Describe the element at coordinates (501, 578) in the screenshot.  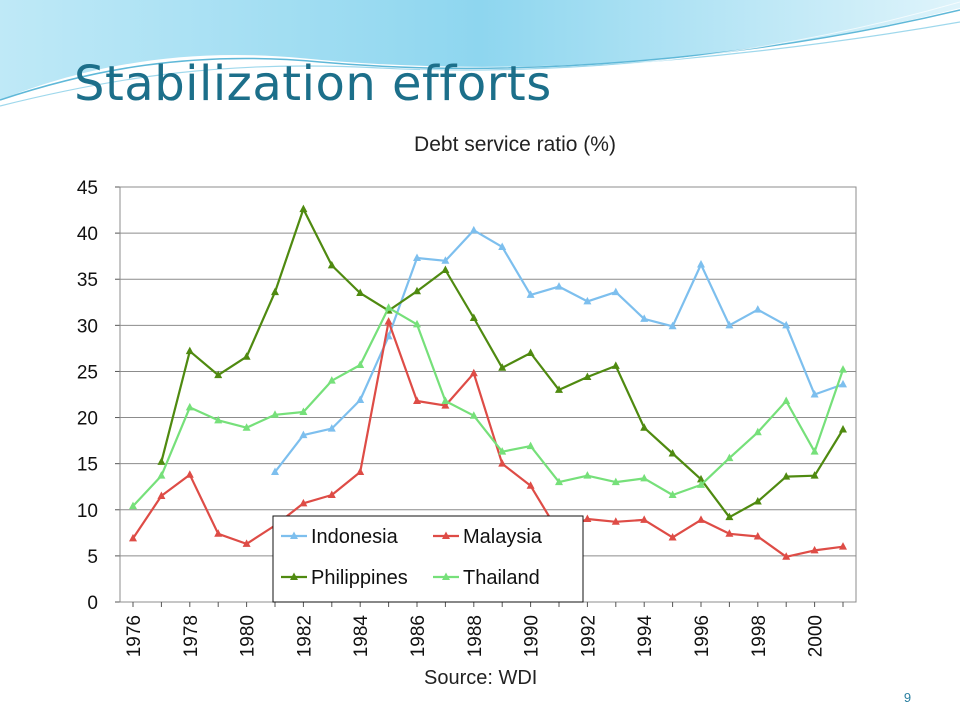
I see `legend-label-thailand: Thailand` at that location.